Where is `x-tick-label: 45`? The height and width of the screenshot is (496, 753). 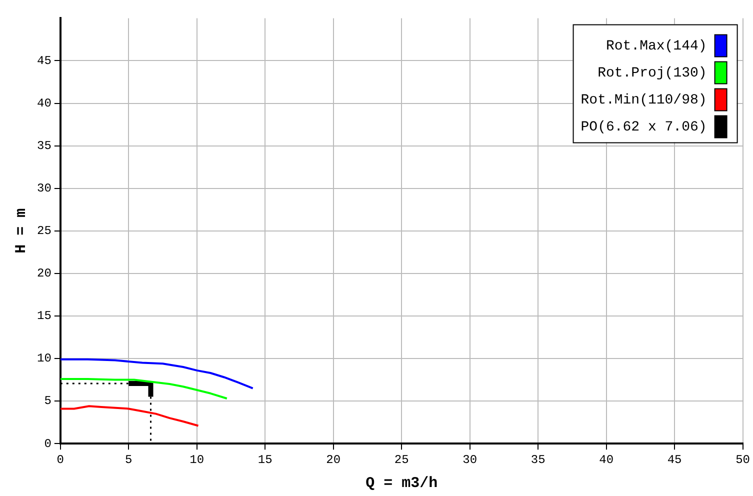
x-tick-label: 45 is located at coordinates (674, 459).